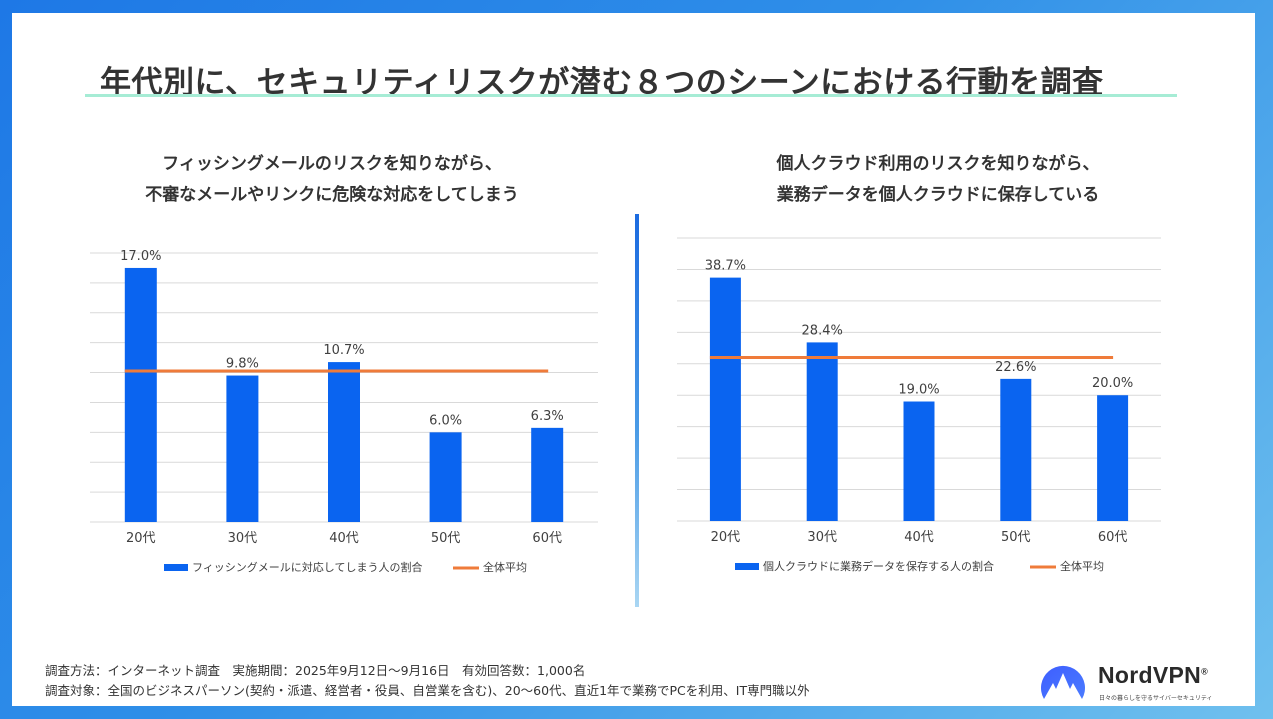 Image resolution: width=1273 pixels, height=719 pixels. I want to click on right-chart-title: 個人クラウド利用のリスクを知りながら、 業務データを個人クラウドに保存している, so click(938, 180).